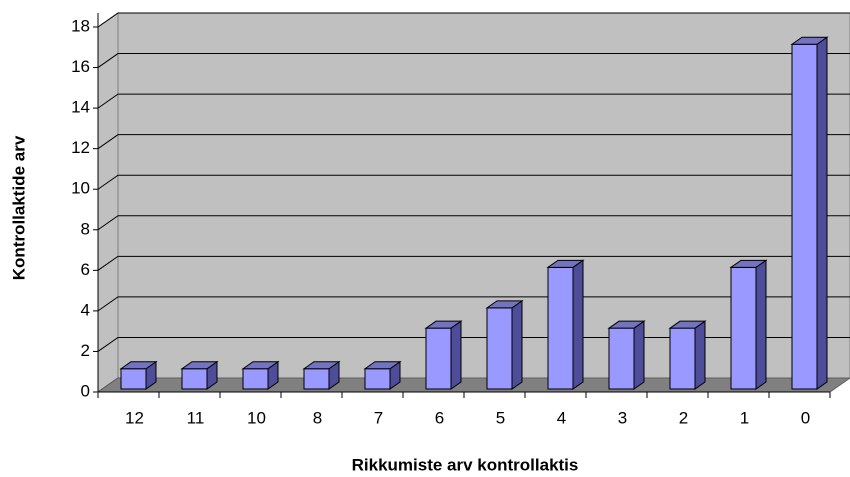  Describe the element at coordinates (805, 417) in the screenshot. I see `x-tick-label: 0` at that location.